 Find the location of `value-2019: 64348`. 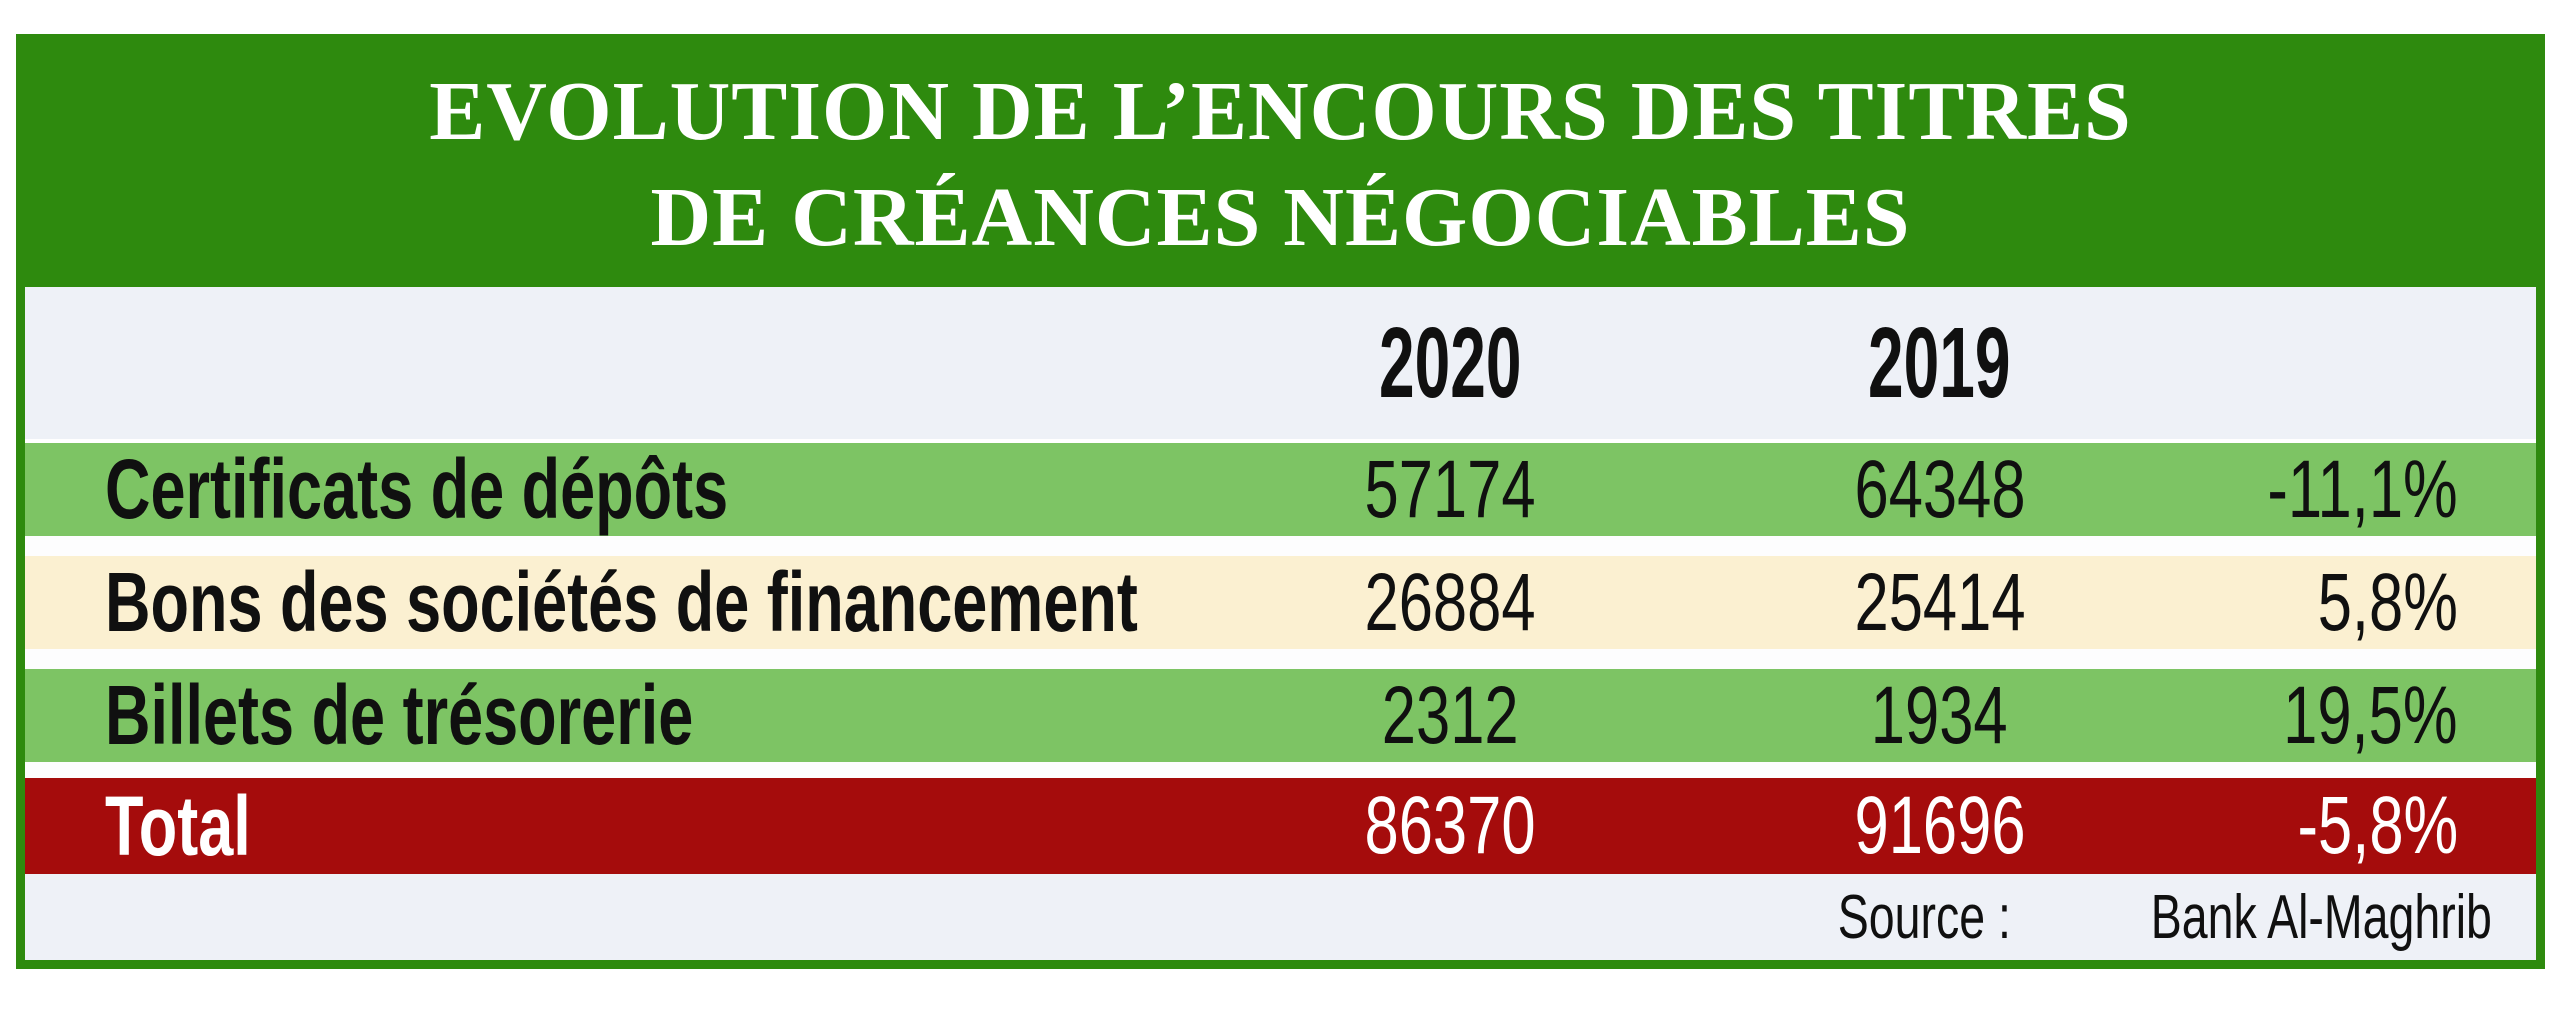

value-2019: 64348 is located at coordinates (1940, 489).